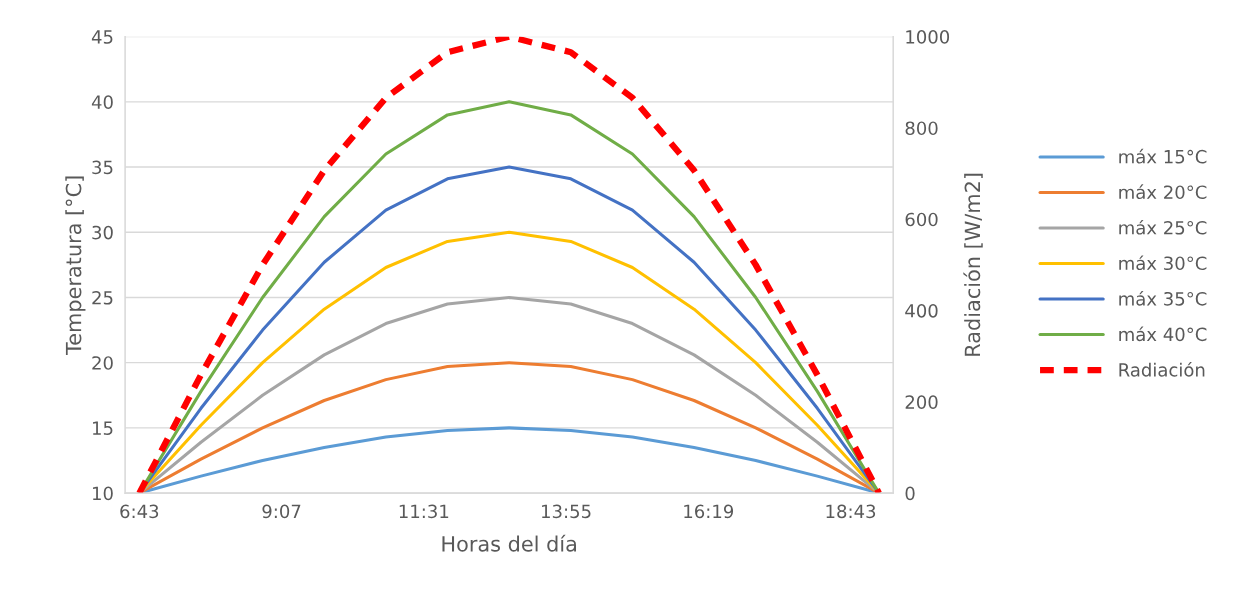 Image resolution: width=1251 pixels, height=611 pixels. What do you see at coordinates (851, 511) in the screenshot?
I see `x-tick-label: 18:43` at bounding box center [851, 511].